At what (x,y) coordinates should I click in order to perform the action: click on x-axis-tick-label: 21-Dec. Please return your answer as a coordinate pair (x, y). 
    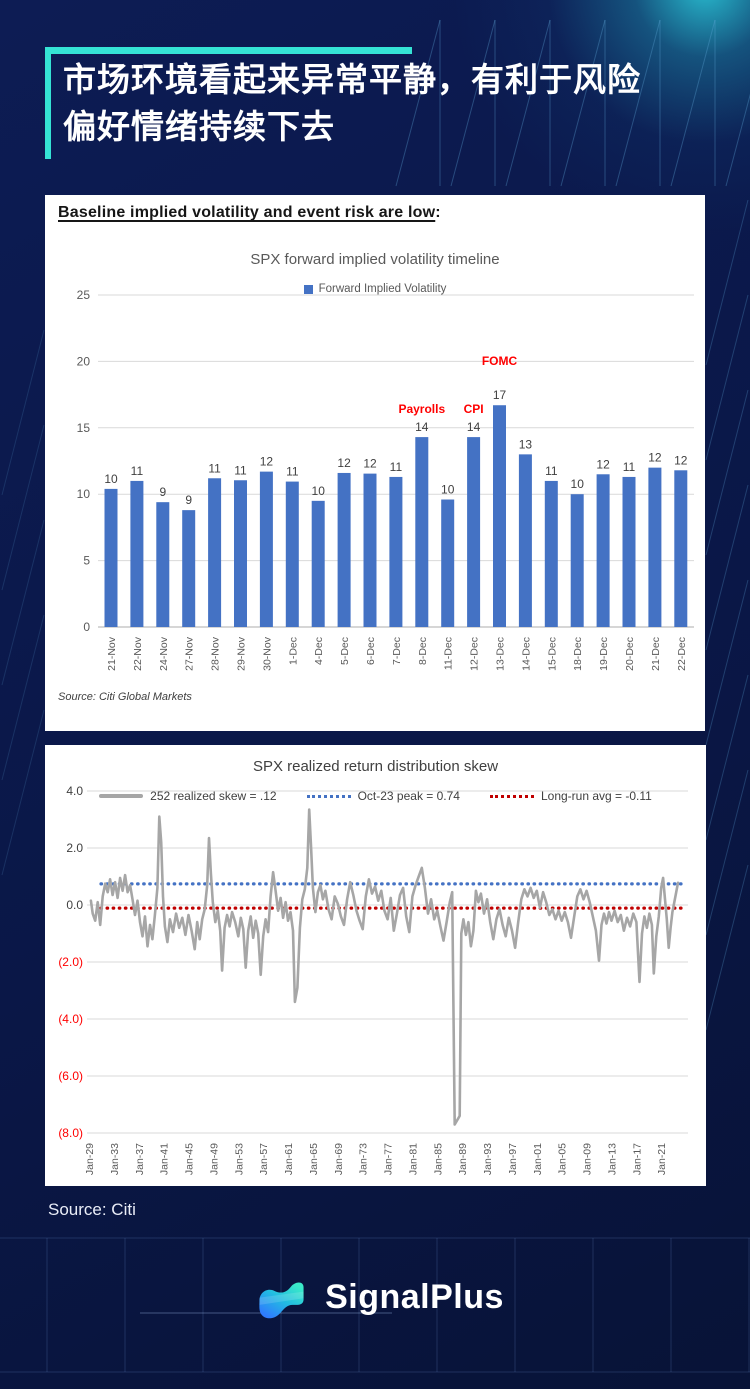
    Looking at the image, I should click on (656, 654).